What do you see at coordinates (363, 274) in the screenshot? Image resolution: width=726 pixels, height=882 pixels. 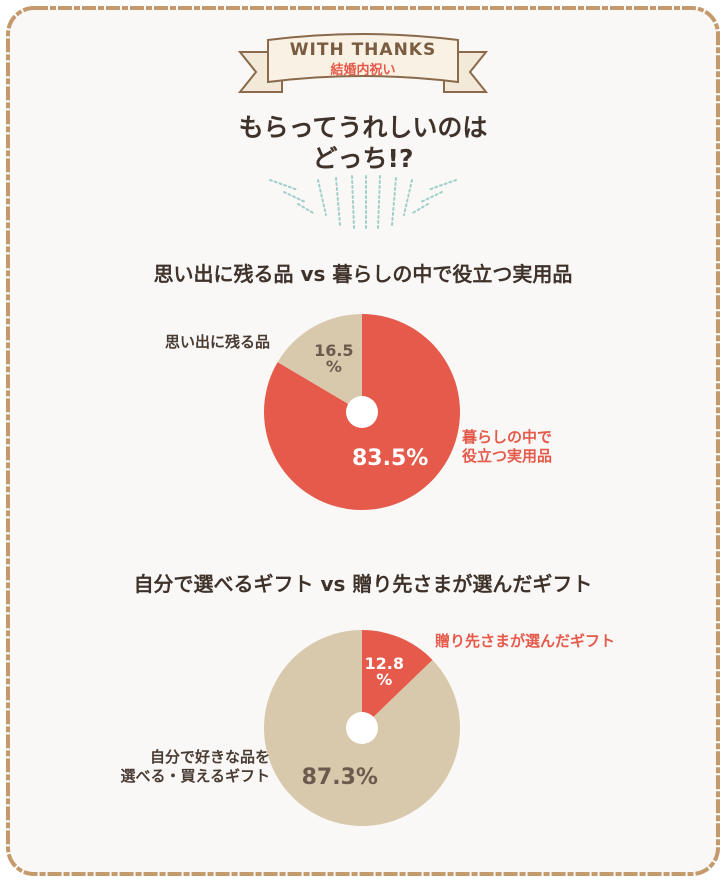 I see `chart-title: 思い出に残る品 vs 暮らしの中で役立つ実用品` at bounding box center [363, 274].